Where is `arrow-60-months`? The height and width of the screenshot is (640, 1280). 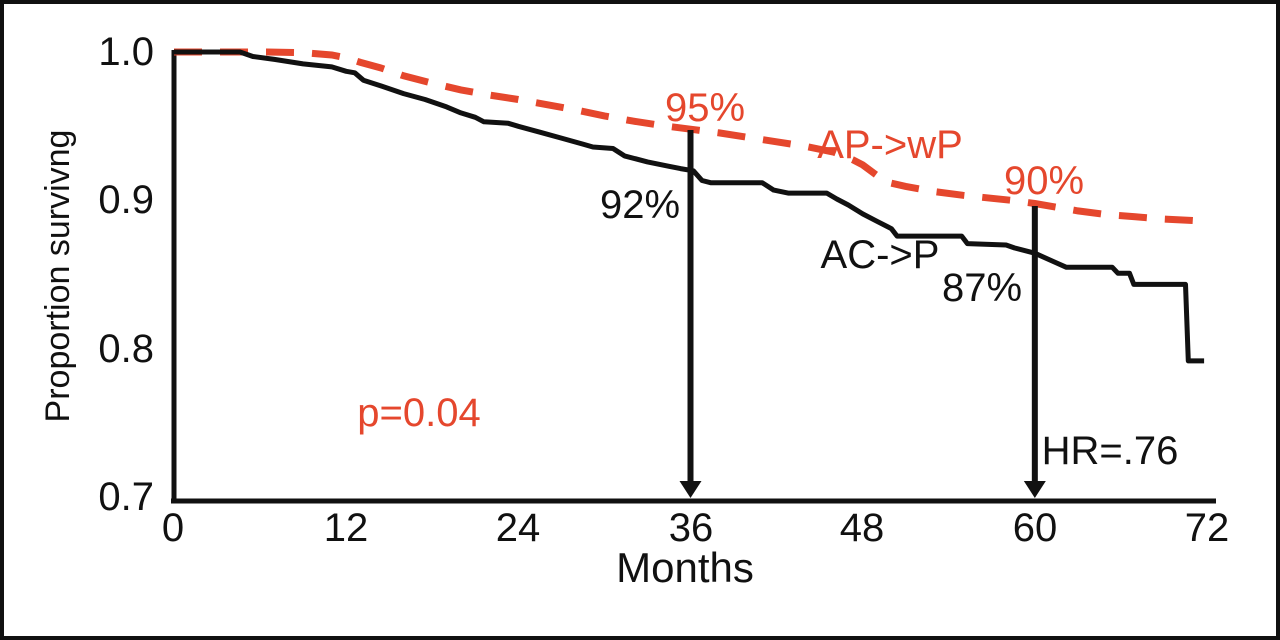 arrow-60-months is located at coordinates (1034, 352).